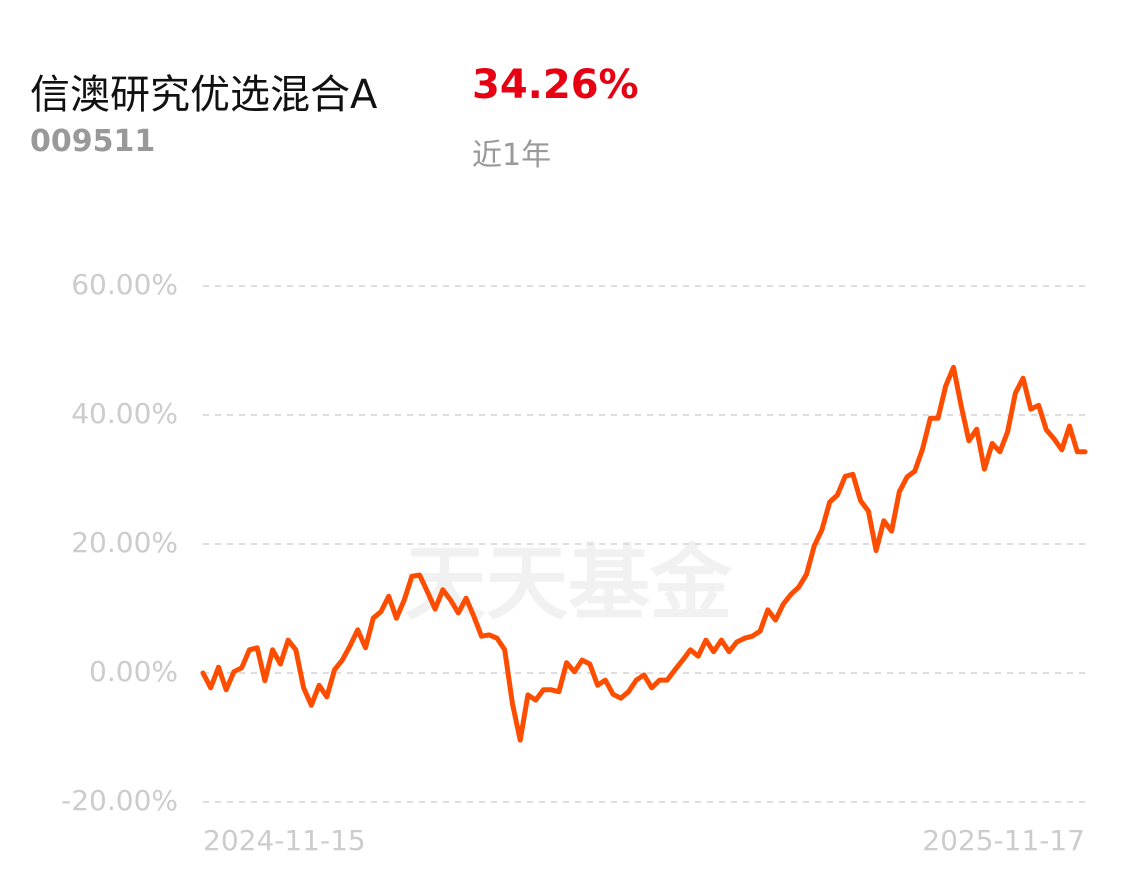  Describe the element at coordinates (204, 95) in the screenshot. I see `fund-name: 信澳研究优选混合A` at that location.